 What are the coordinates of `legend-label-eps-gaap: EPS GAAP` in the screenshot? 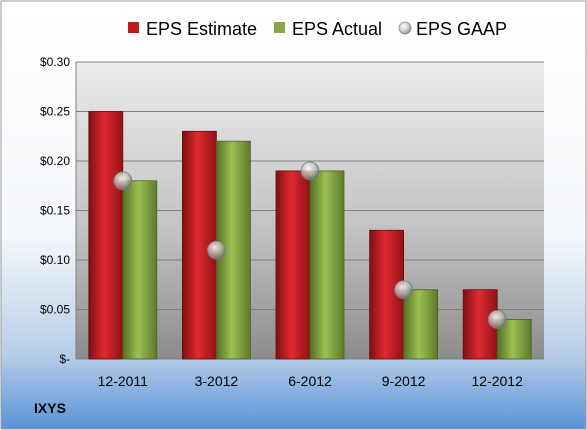 It's located at (461, 29).